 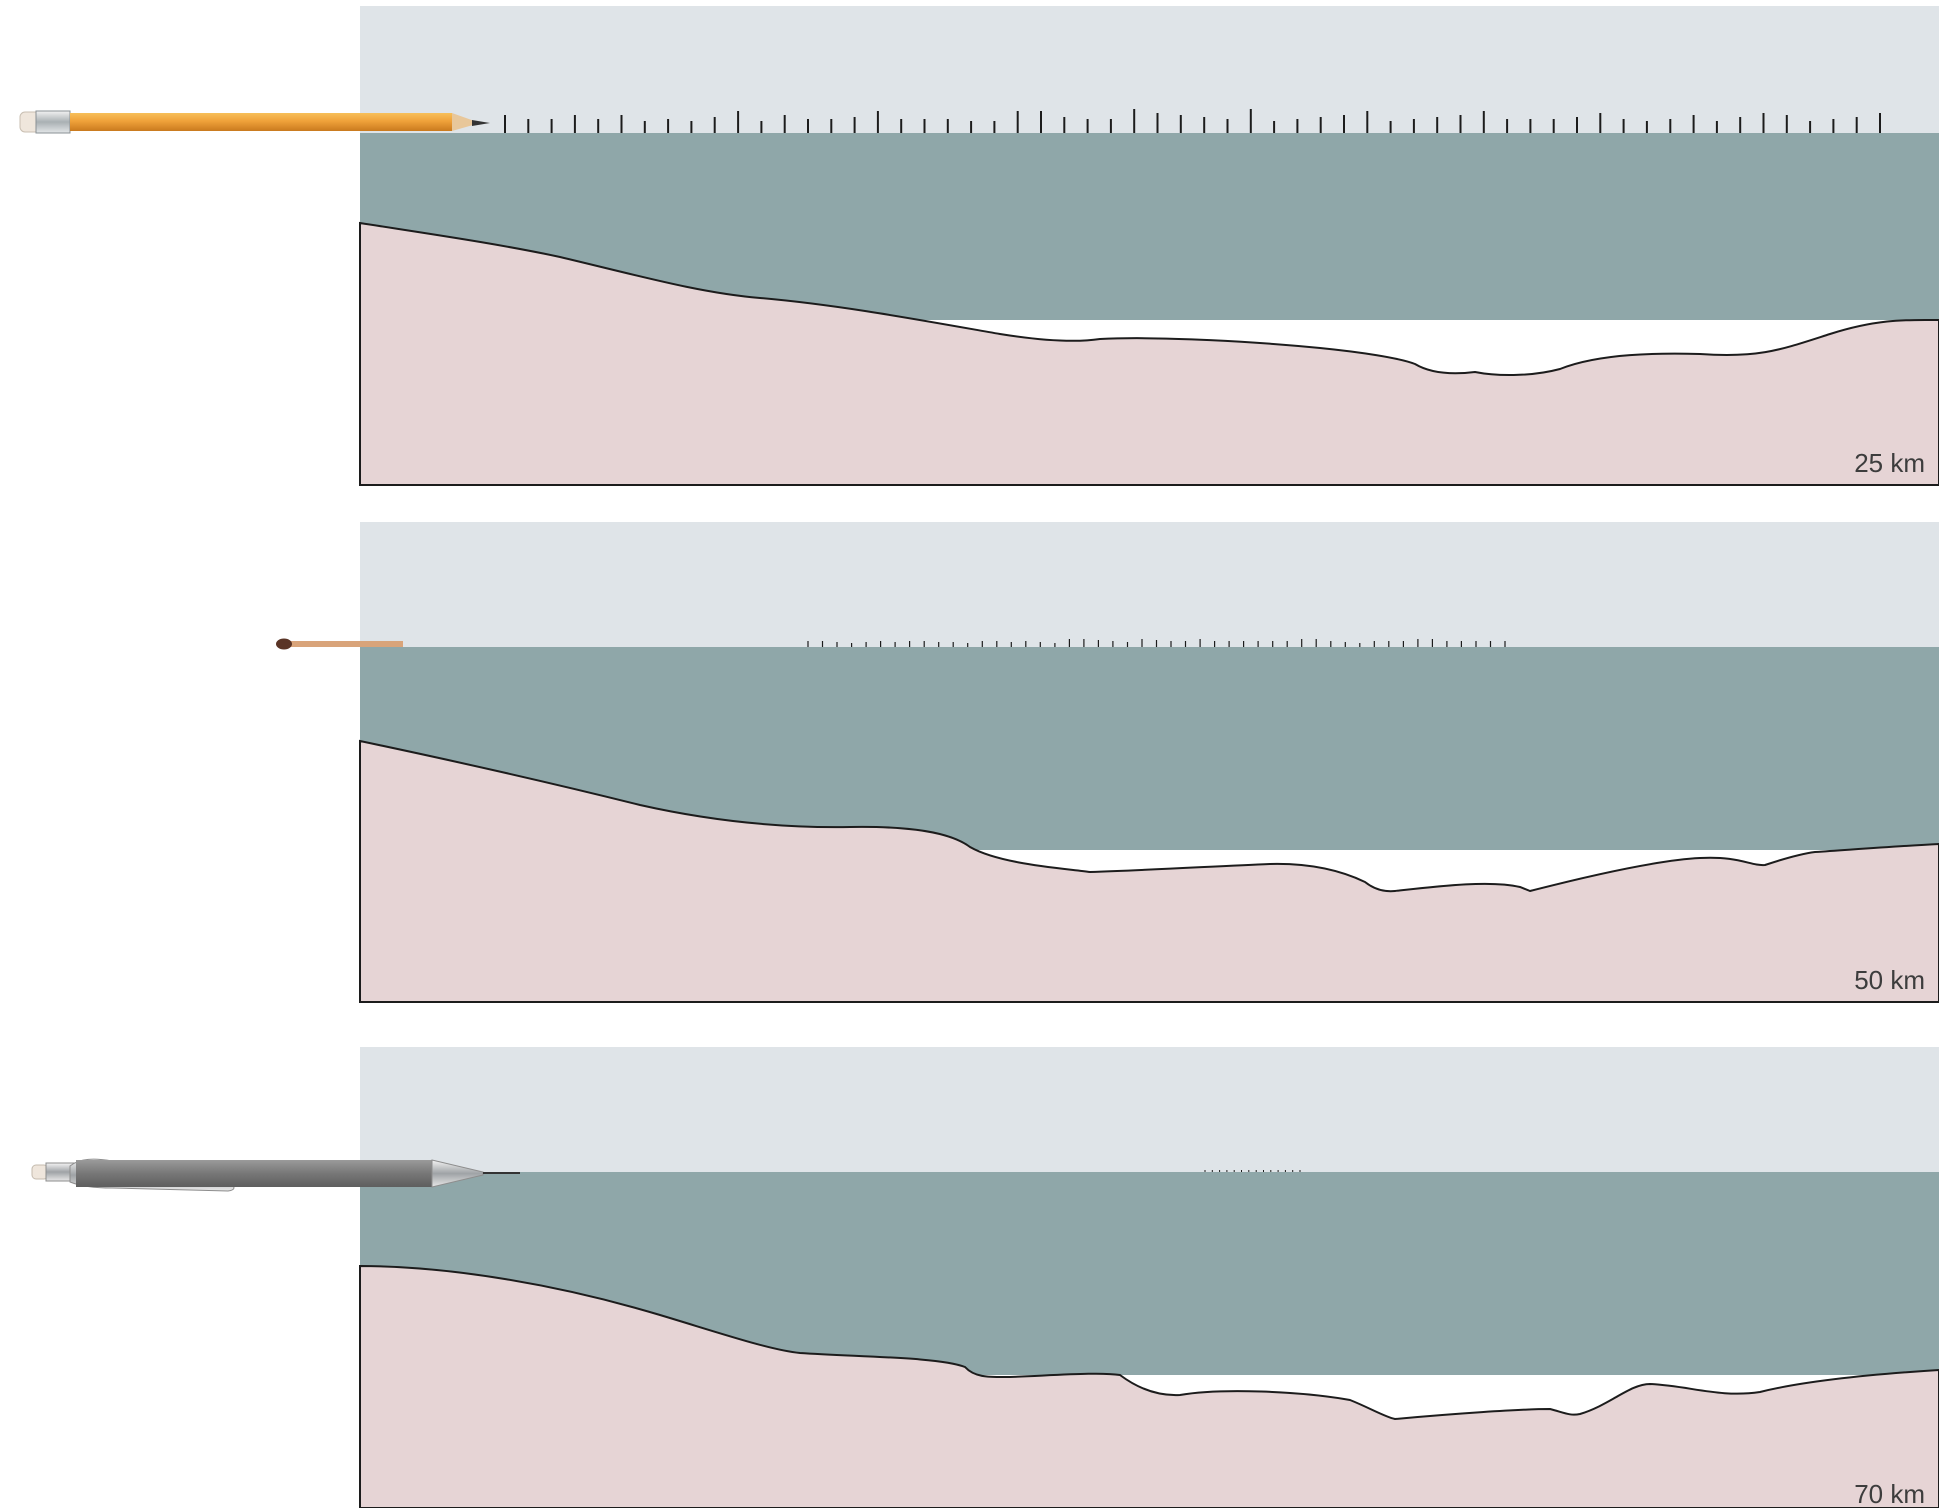 I want to click on mechanical-pencil, so click(x=275, y=1175).